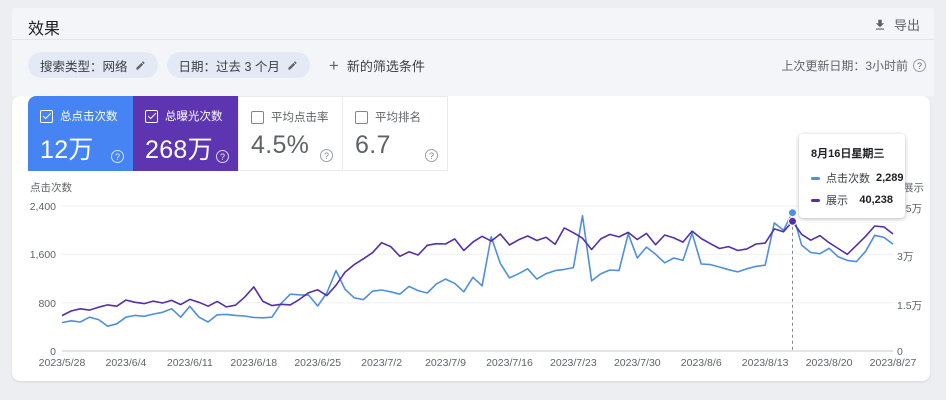 The image size is (946, 400). Describe the element at coordinates (51, 188) in the screenshot. I see `left-axis-title: 点击次数` at that location.